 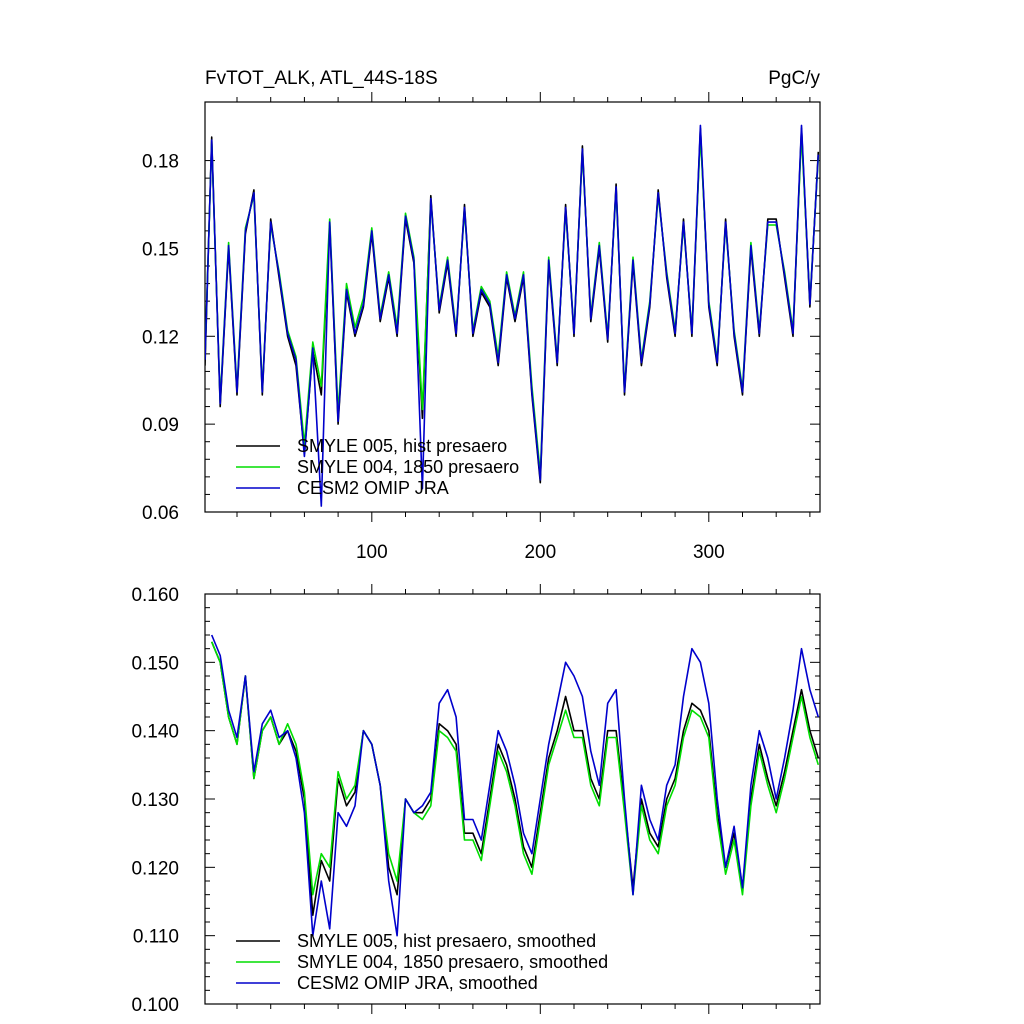 What do you see at coordinates (446, 941) in the screenshot?
I see `panel2-legend-label: SMYLE 005, hist presaero, smoothed` at bounding box center [446, 941].